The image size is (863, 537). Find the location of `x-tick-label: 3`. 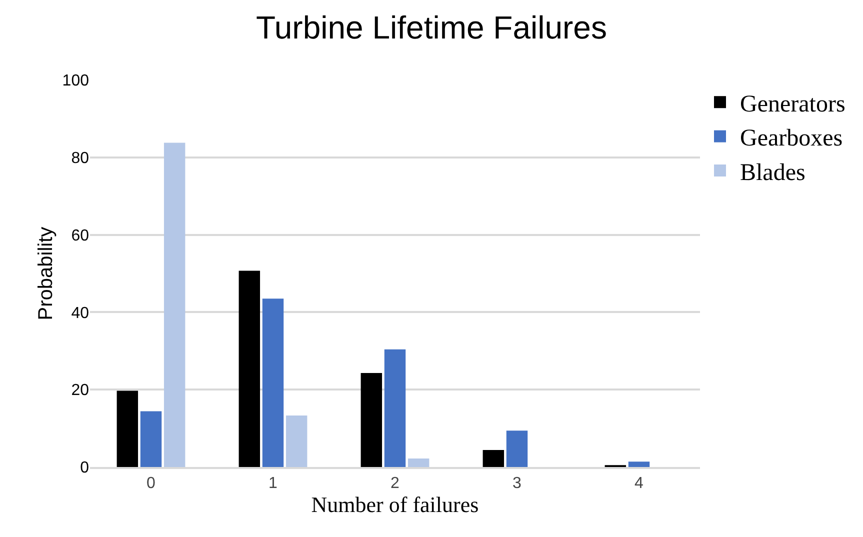

x-tick-label: 3 is located at coordinates (517, 483).